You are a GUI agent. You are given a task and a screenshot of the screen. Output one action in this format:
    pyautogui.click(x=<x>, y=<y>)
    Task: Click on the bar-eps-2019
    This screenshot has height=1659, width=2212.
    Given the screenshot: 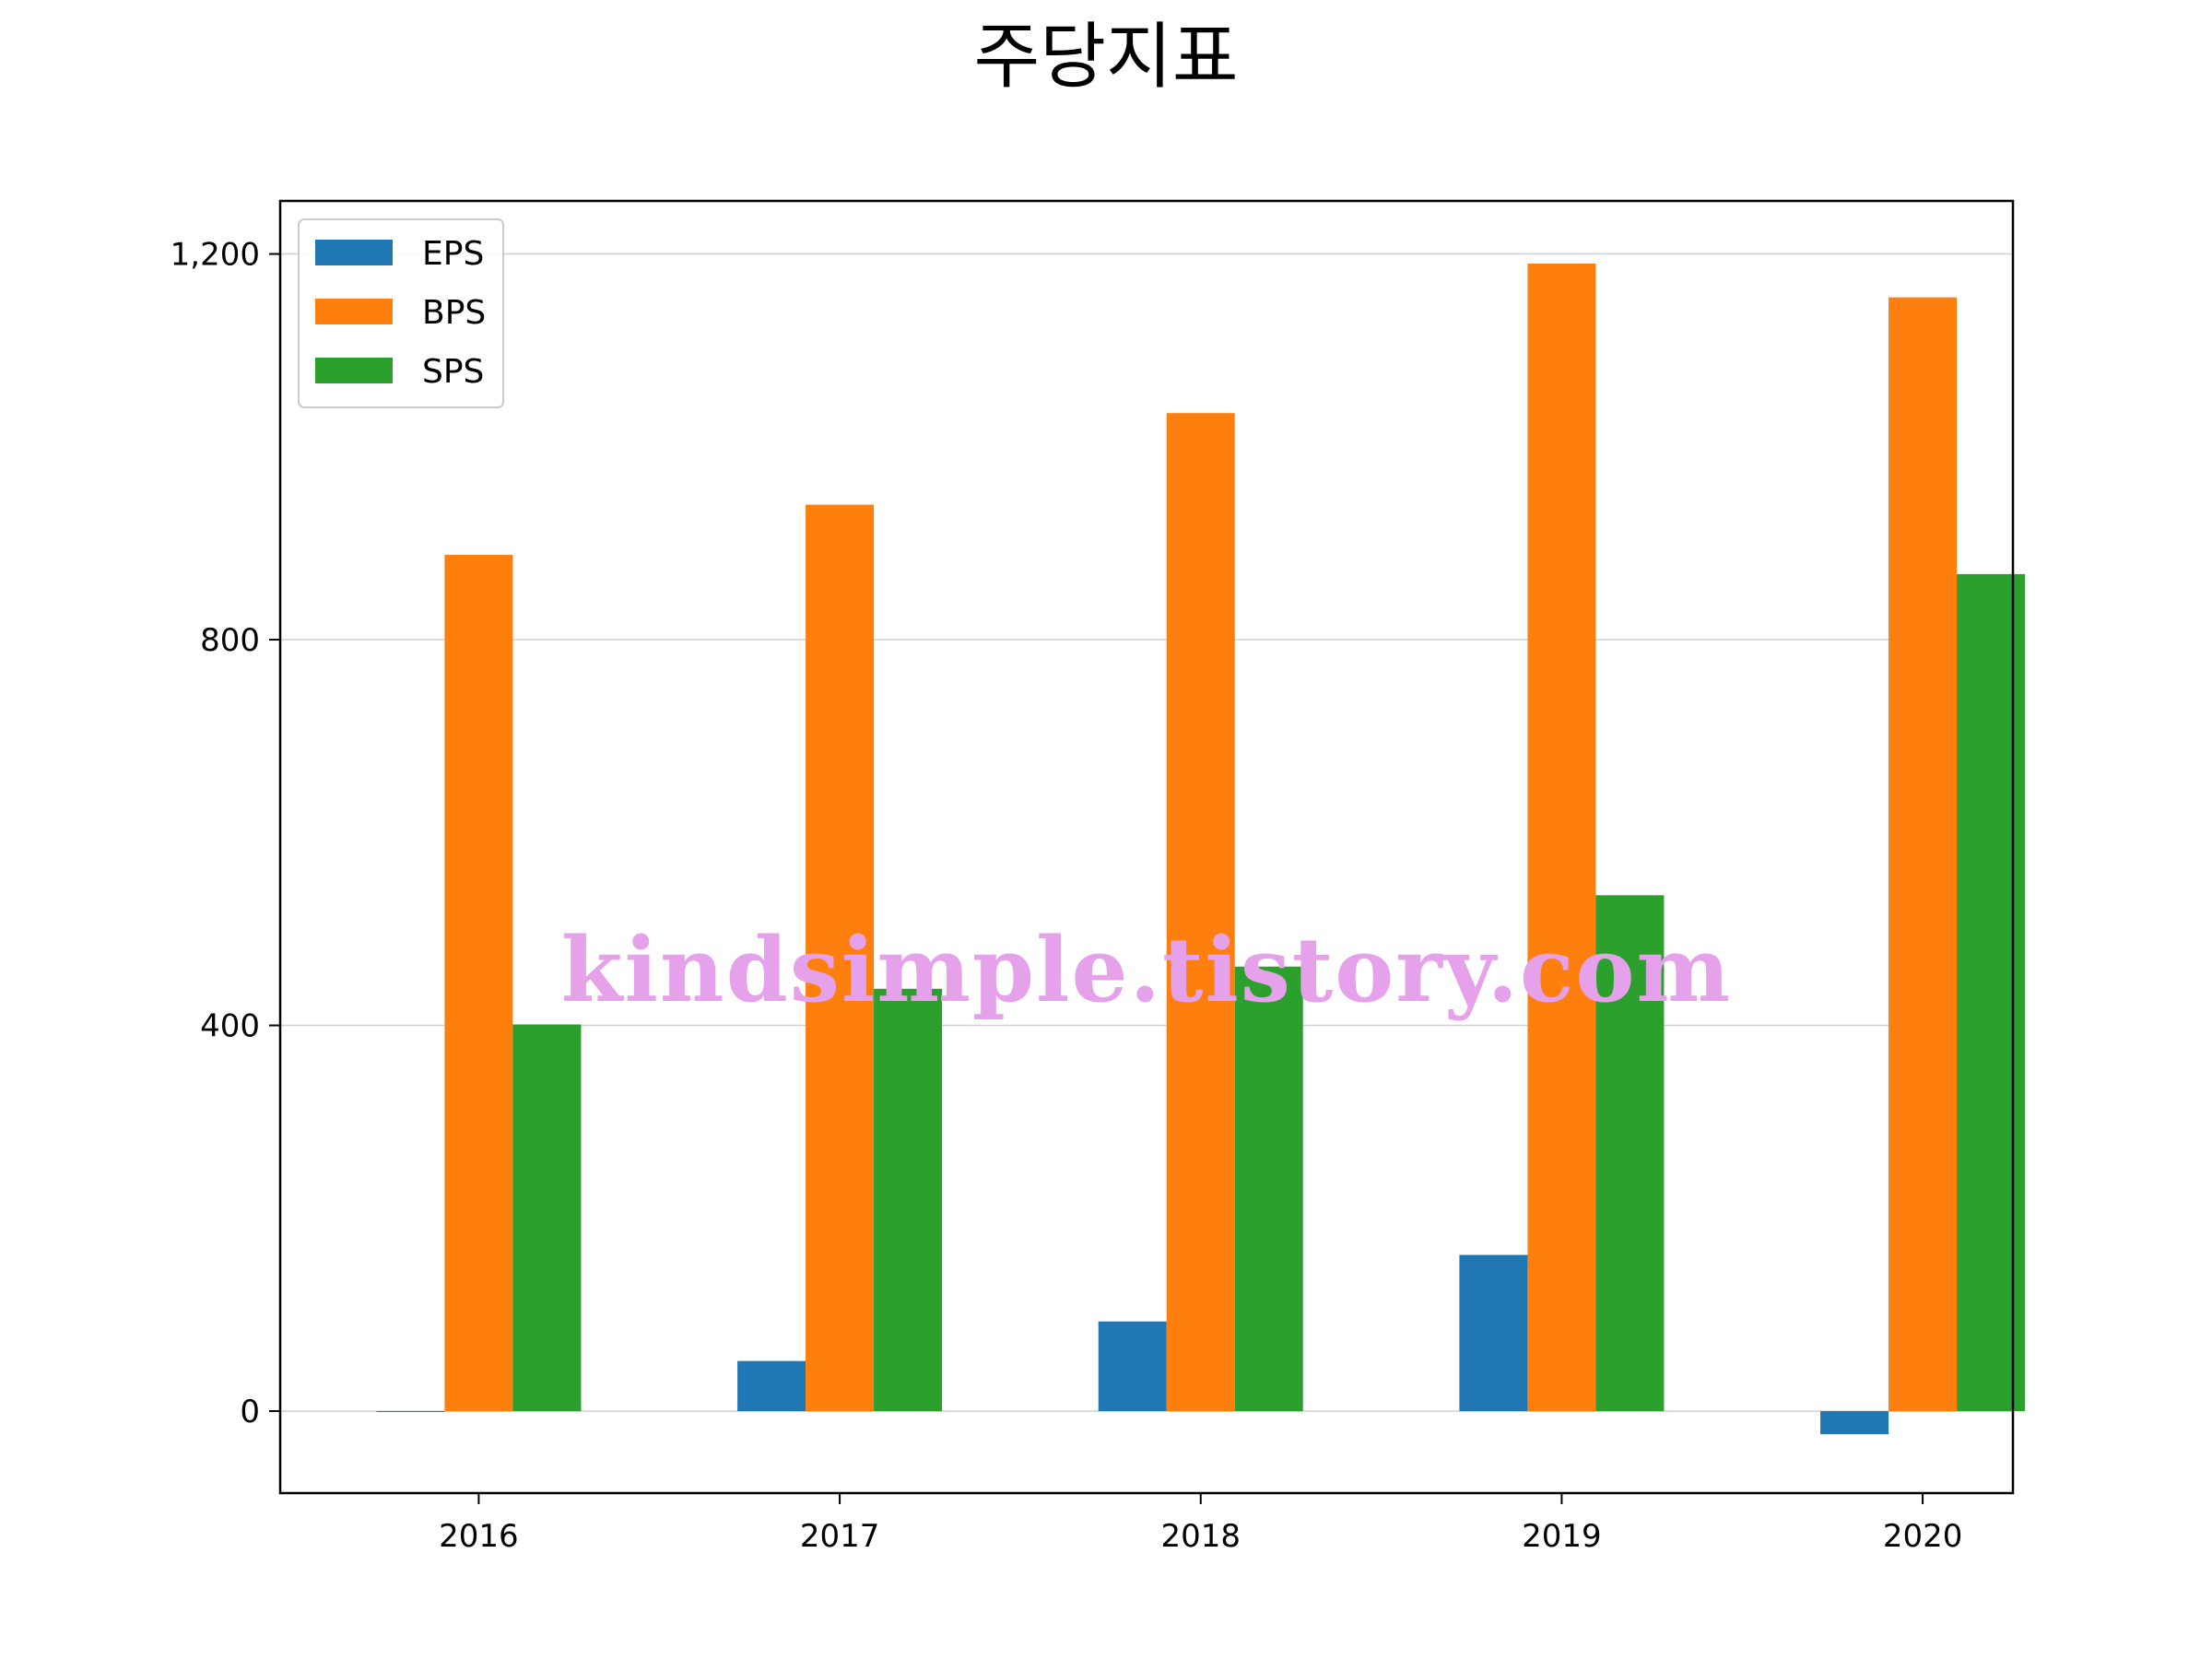 What is the action you would take?
    pyautogui.click(x=1493, y=1333)
    